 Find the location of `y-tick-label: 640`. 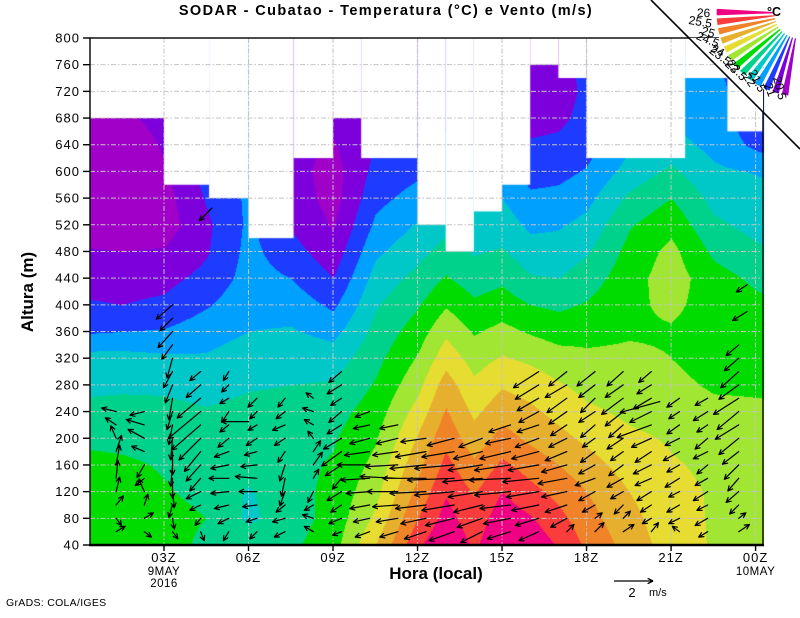

y-tick-label: 640 is located at coordinates (67, 144).